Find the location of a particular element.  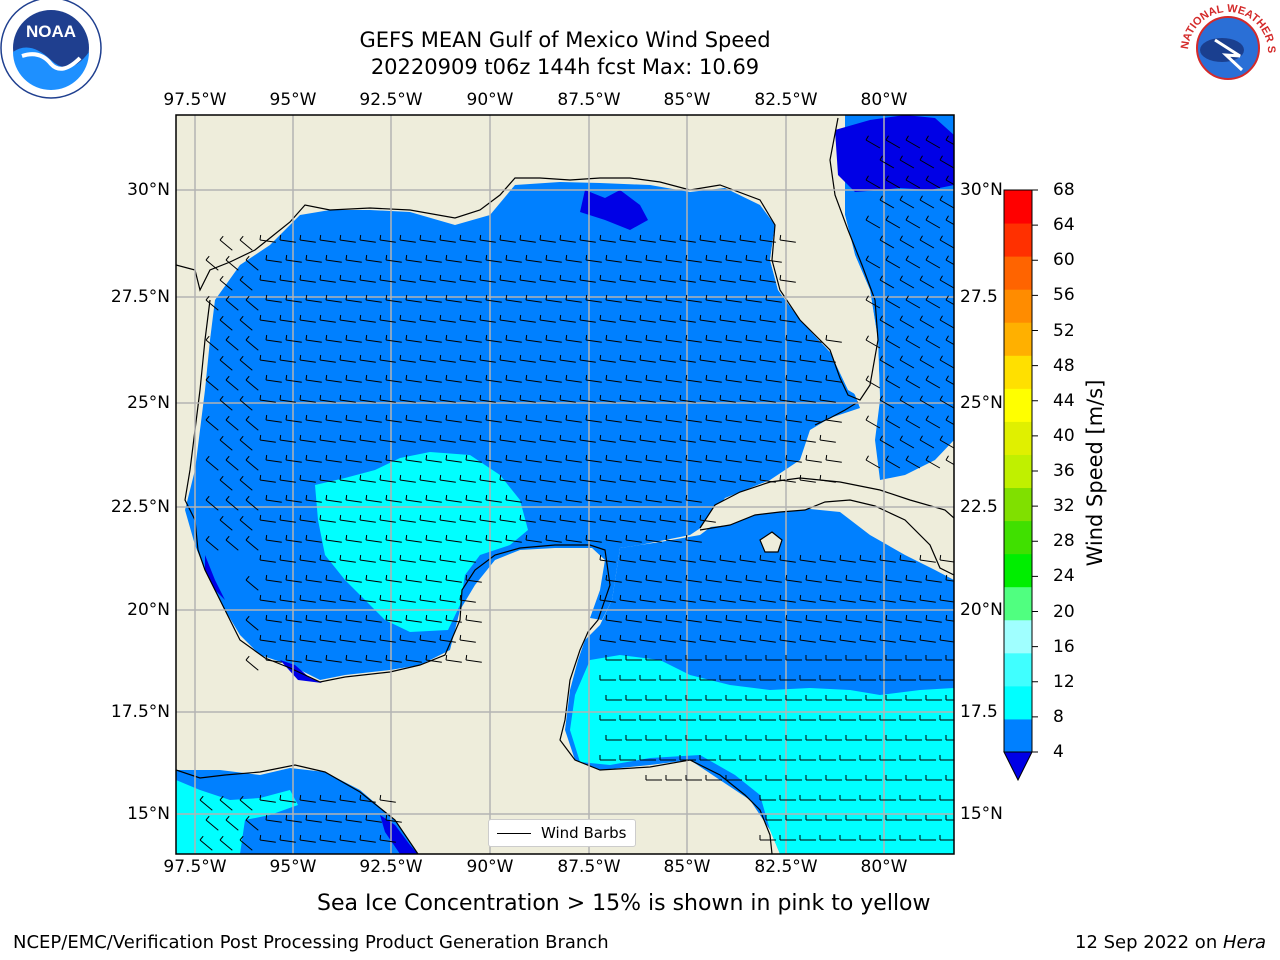

footer-host: Hera is located at coordinates (1244, 942).